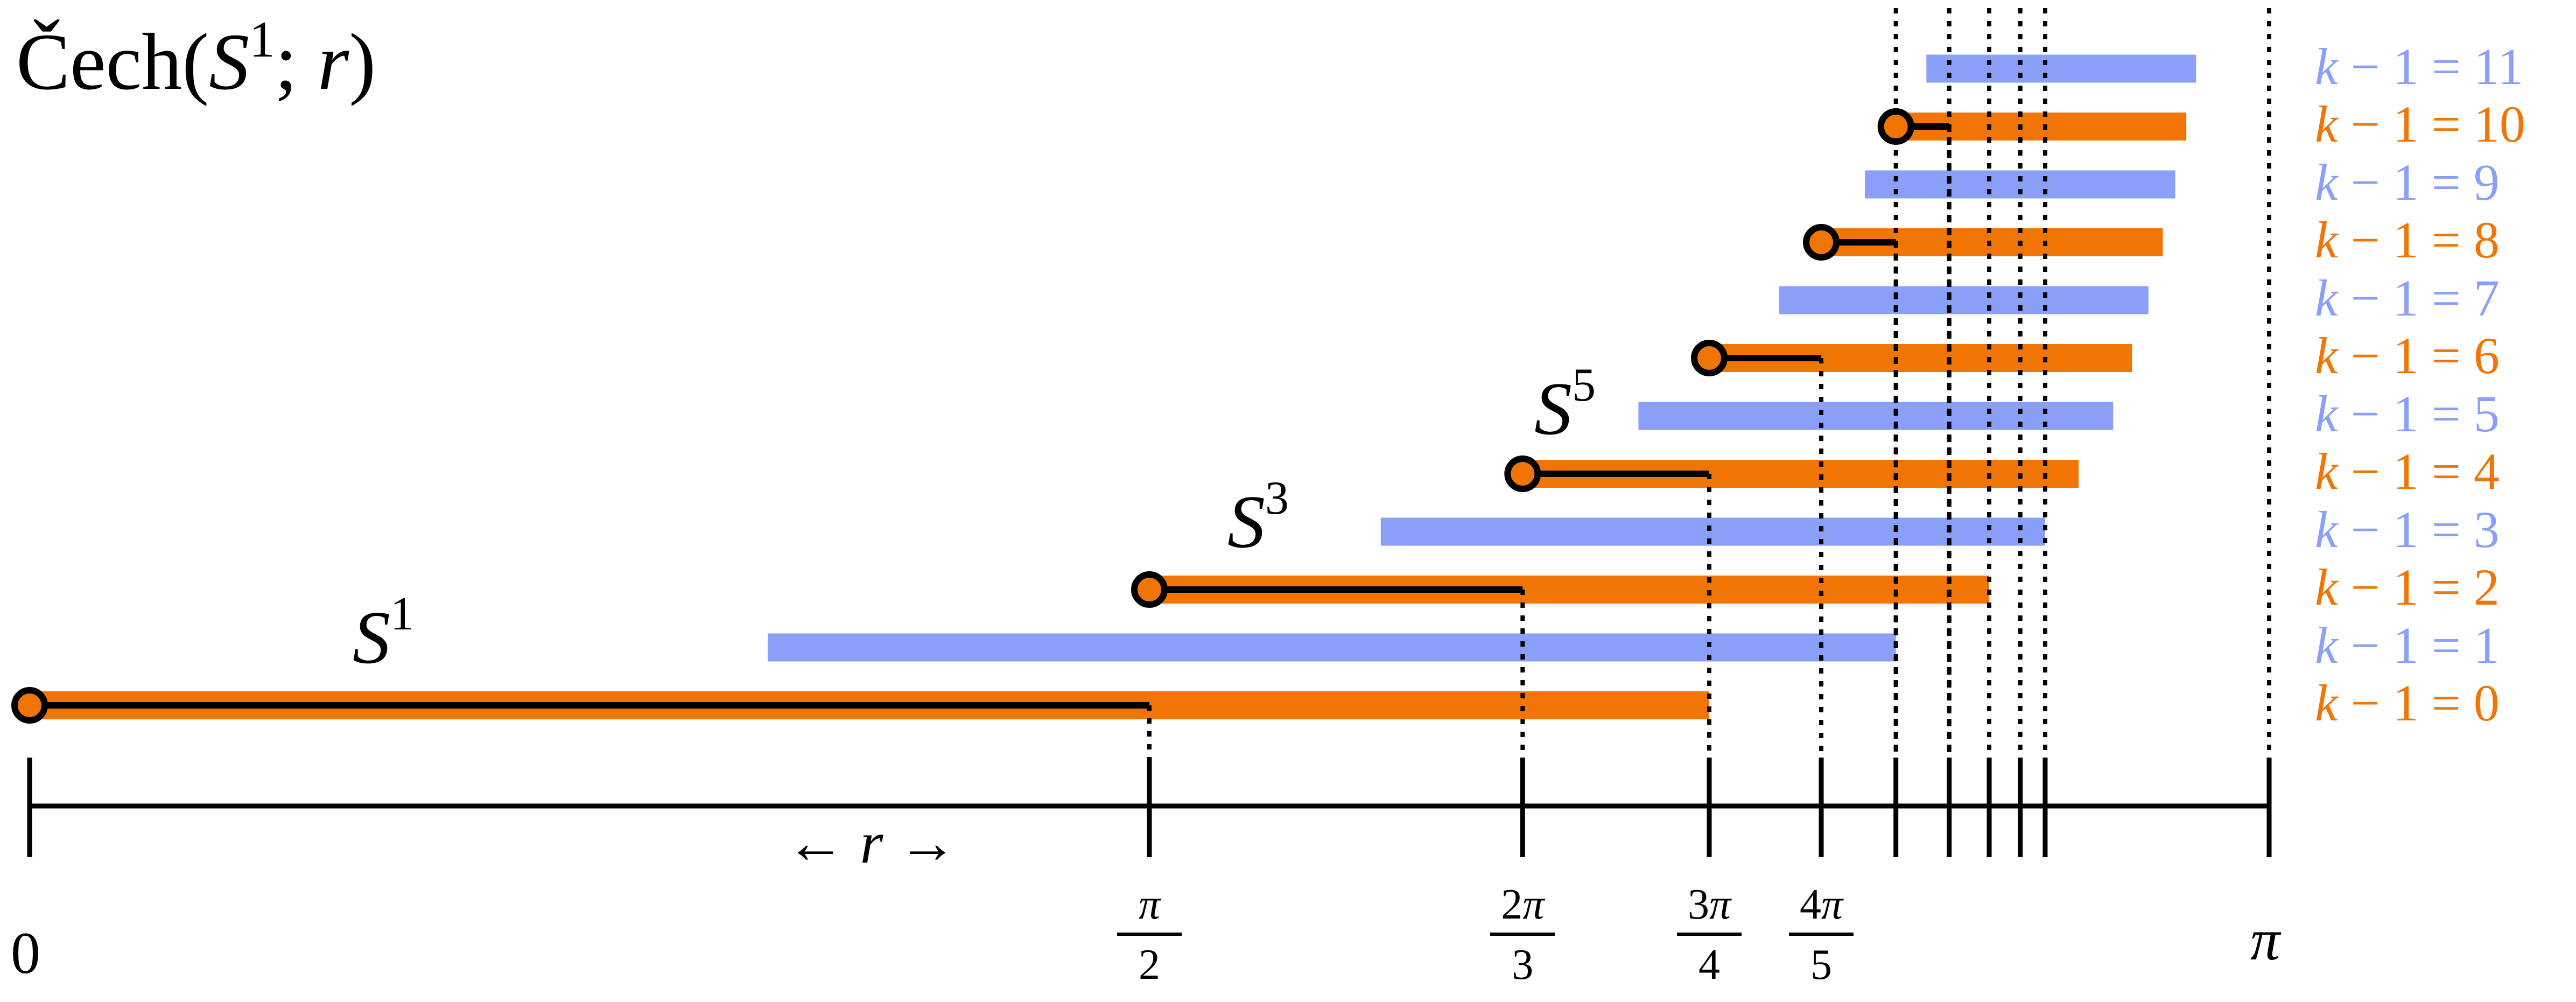 The width and height of the screenshot is (2576, 1002). Describe the element at coordinates (1584, 385) in the screenshot. I see `sphere-exp: 5` at that location.